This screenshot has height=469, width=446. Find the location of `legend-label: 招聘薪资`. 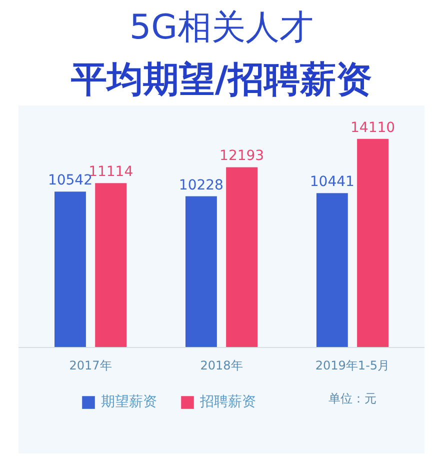

legend-label: 招聘薪资 is located at coordinates (228, 402).